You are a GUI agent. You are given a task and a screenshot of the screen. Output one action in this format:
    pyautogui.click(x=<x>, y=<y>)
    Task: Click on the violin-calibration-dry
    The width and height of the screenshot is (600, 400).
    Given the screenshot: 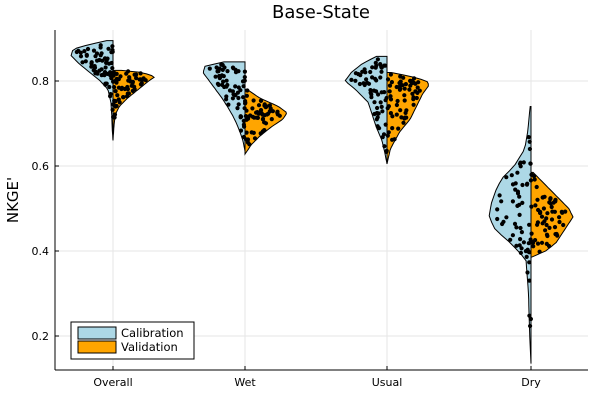 What is the action you would take?
    pyautogui.click(x=510, y=235)
    